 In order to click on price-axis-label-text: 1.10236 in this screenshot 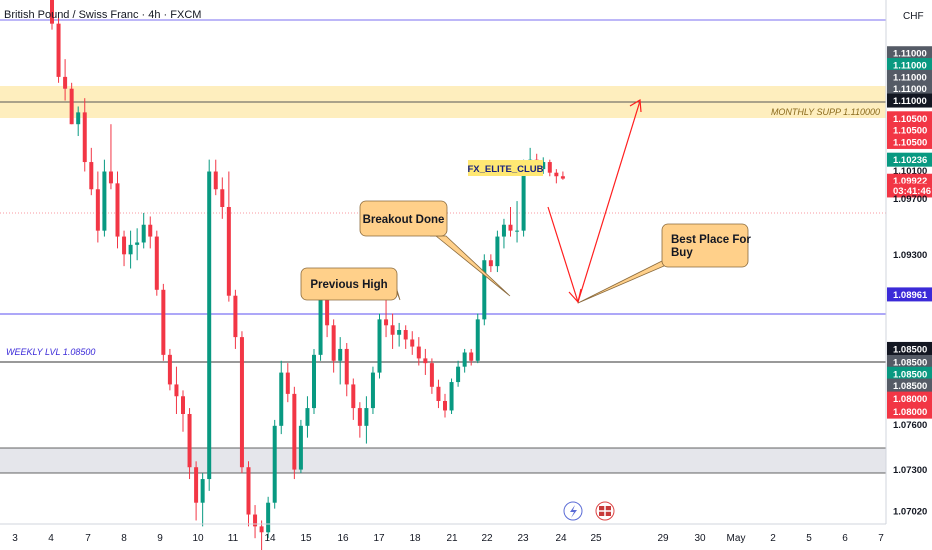, I will do `click(910, 160)`.